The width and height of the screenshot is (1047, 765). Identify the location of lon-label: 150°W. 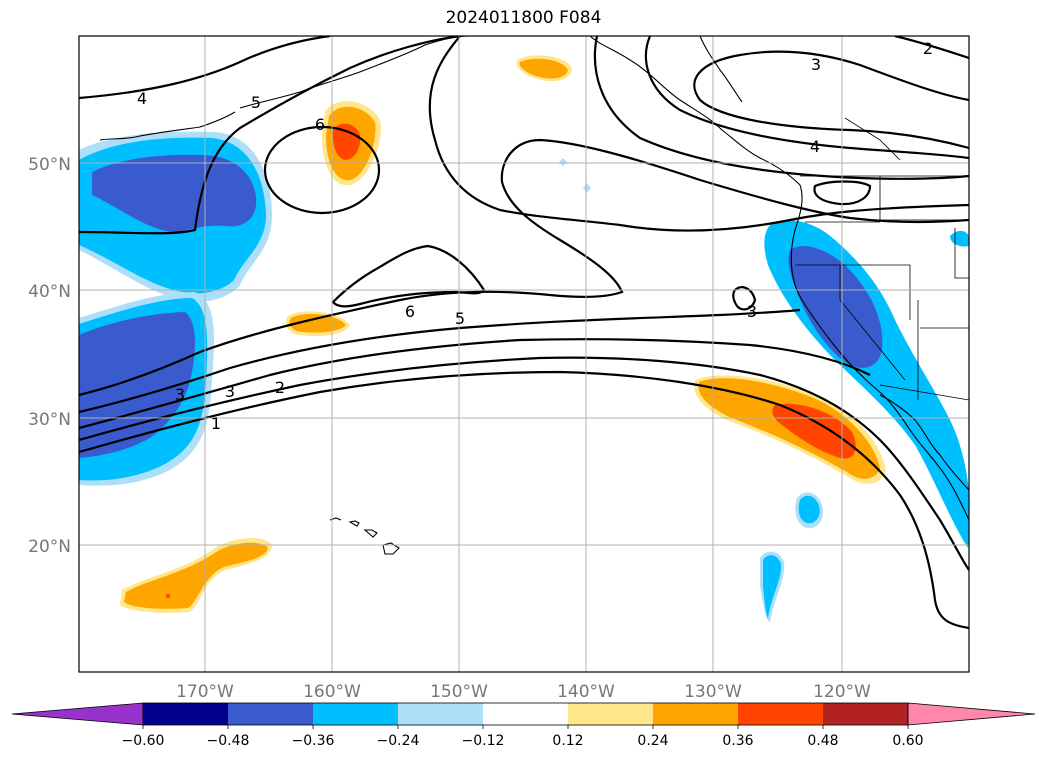
(459, 692).